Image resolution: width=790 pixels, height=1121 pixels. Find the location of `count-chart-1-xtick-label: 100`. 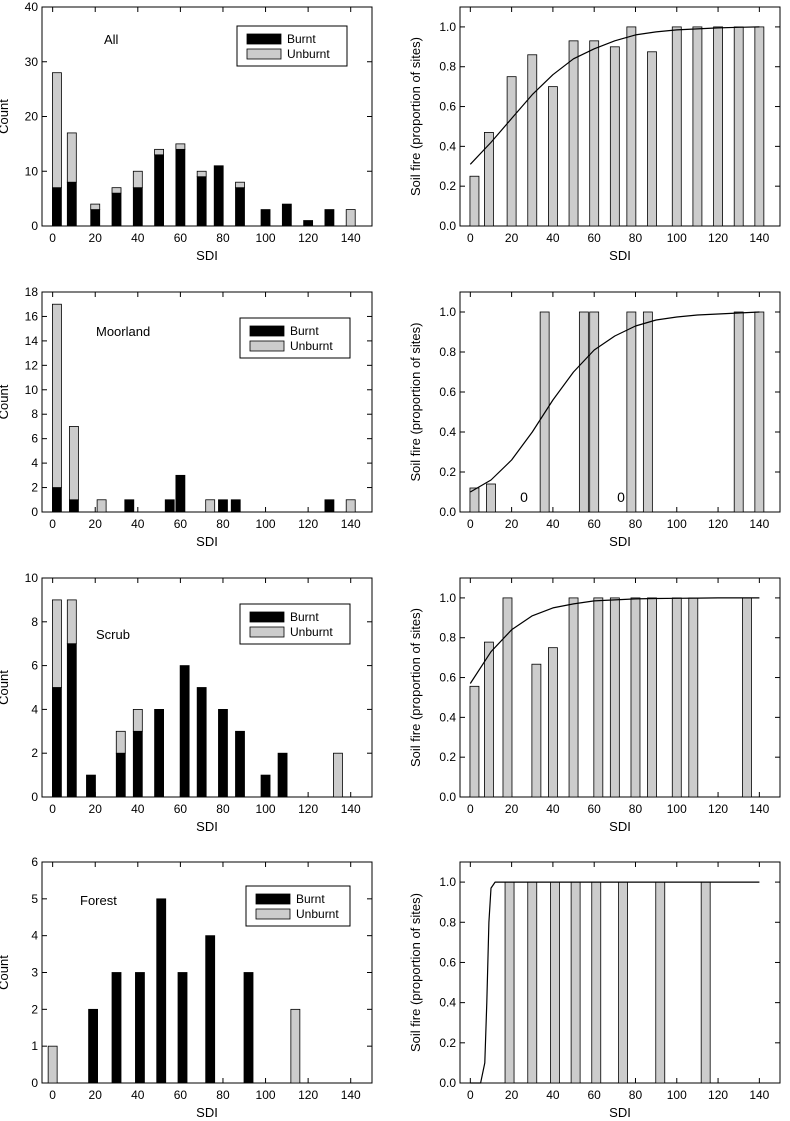

count-chart-1-xtick-label: 100 is located at coordinates (266, 524).